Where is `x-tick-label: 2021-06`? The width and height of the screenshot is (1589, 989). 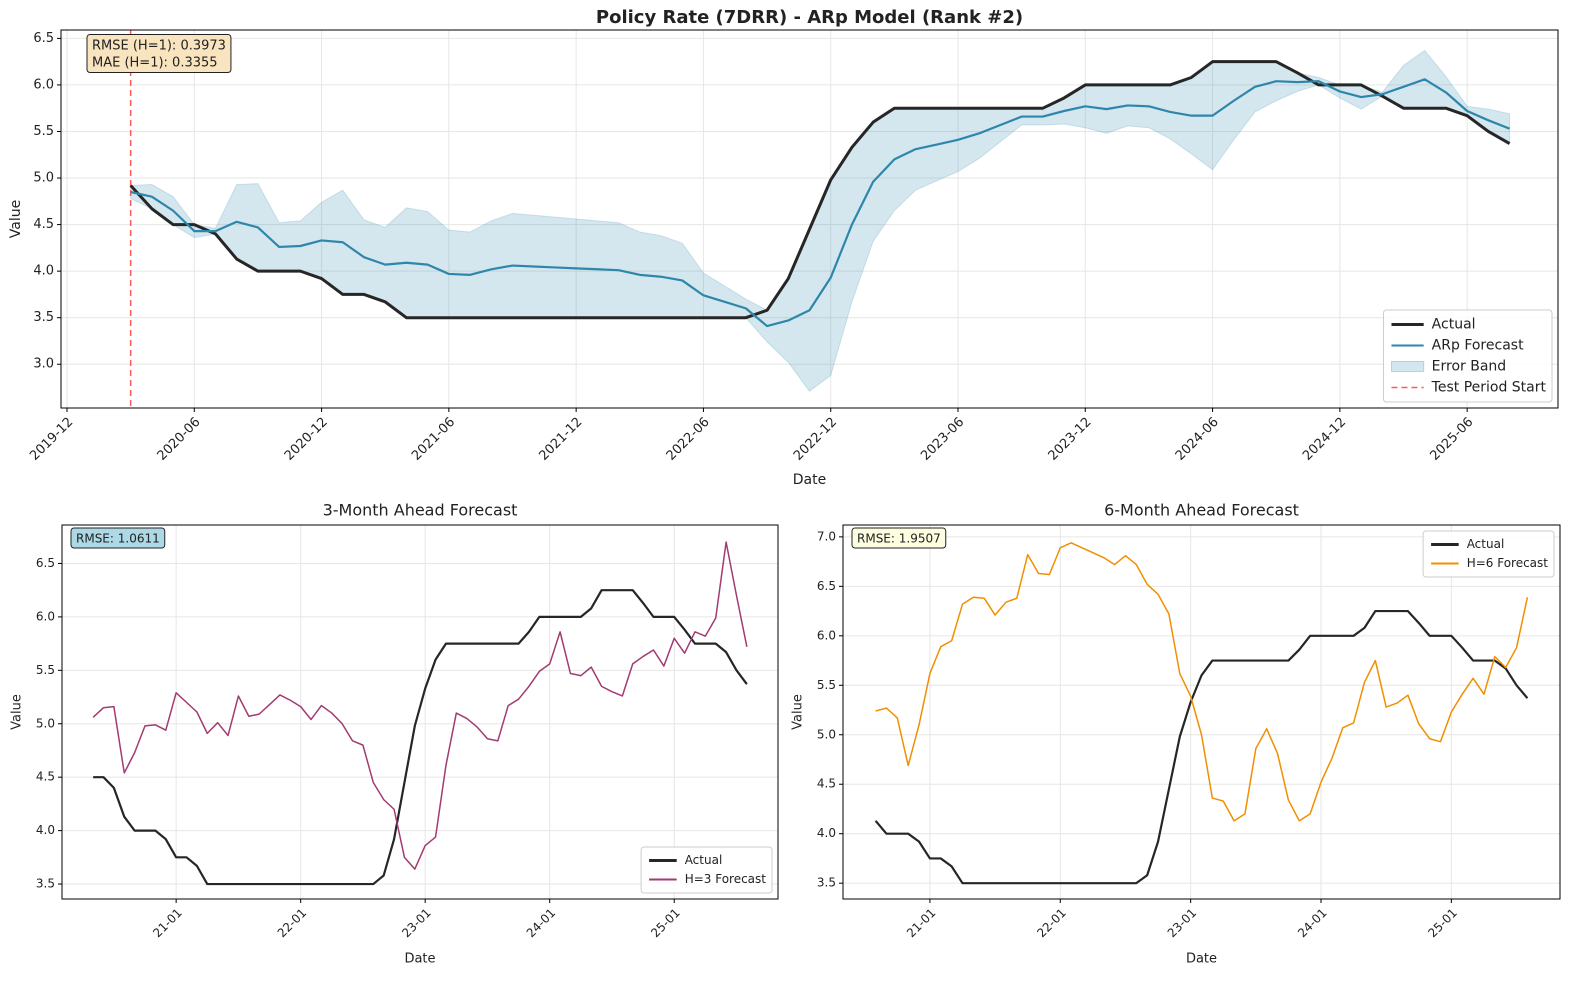
x-tick-label: 2021-06 is located at coordinates (433, 439).